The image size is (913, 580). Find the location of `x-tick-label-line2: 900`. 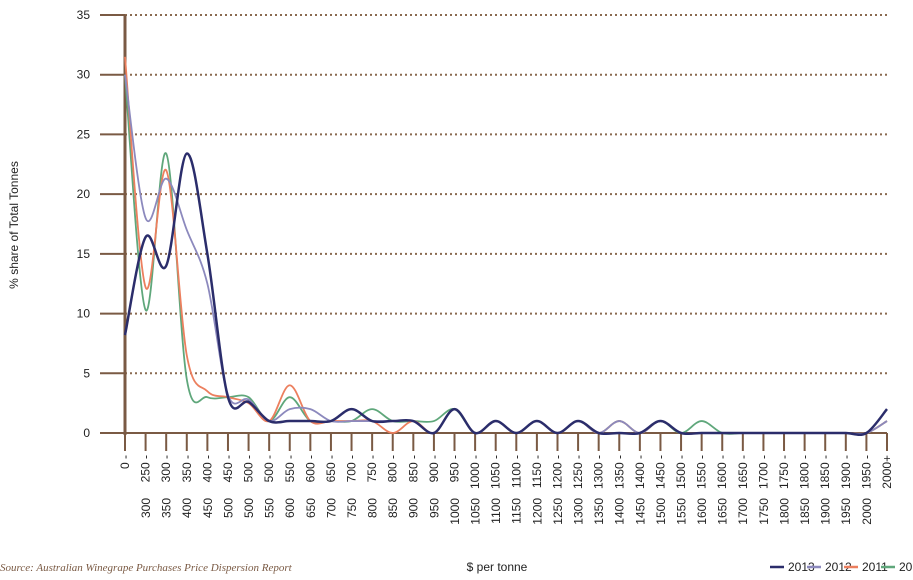

x-tick-label-line2: 900 is located at coordinates (414, 508).